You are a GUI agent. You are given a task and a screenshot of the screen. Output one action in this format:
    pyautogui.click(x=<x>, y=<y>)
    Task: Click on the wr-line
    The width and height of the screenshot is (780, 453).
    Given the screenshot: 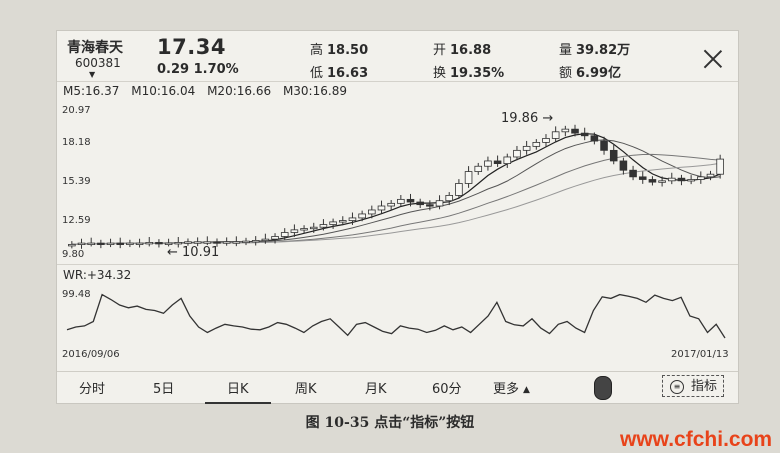 What is the action you would take?
    pyautogui.click(x=396, y=316)
    